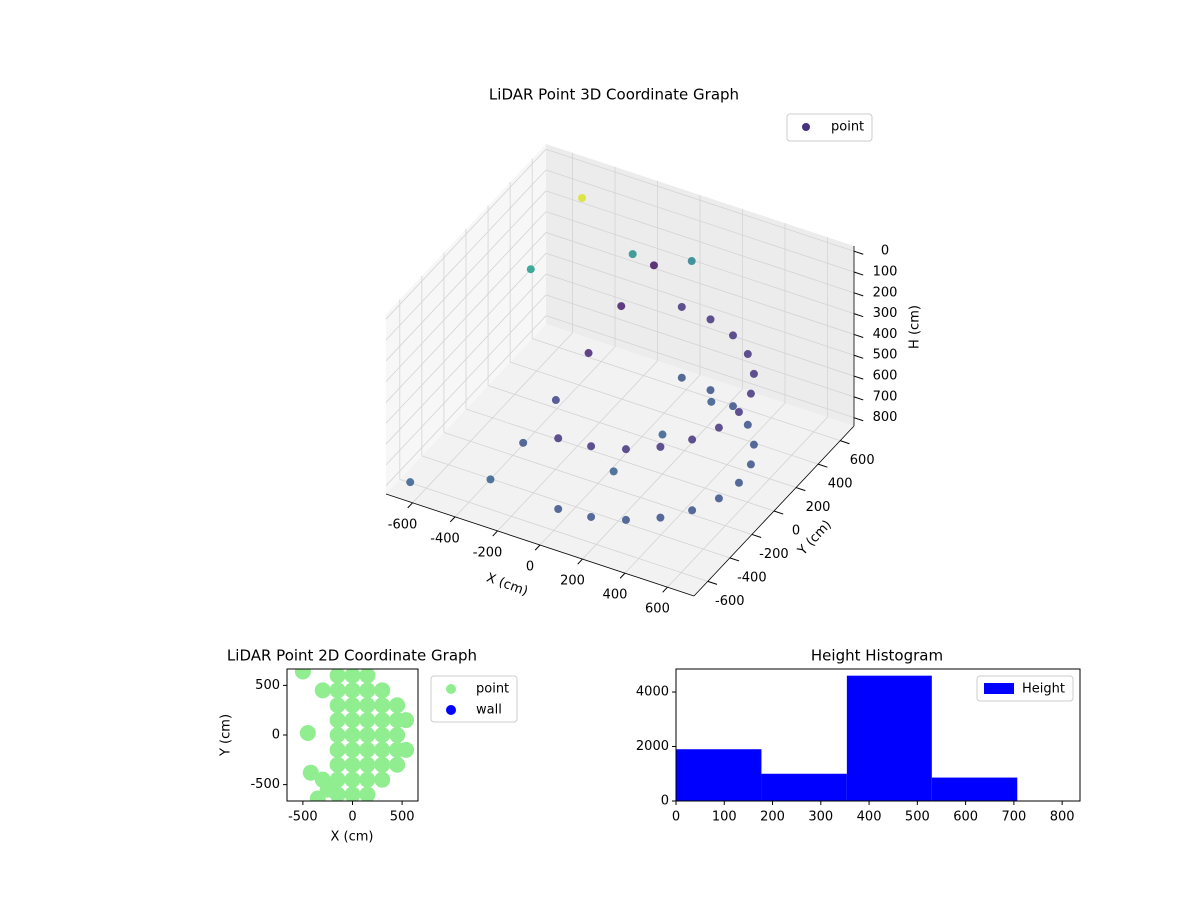 This screenshot has width=1200, height=904. What do you see at coordinates (999, 688) in the screenshot?
I see `legend-patch` at bounding box center [999, 688].